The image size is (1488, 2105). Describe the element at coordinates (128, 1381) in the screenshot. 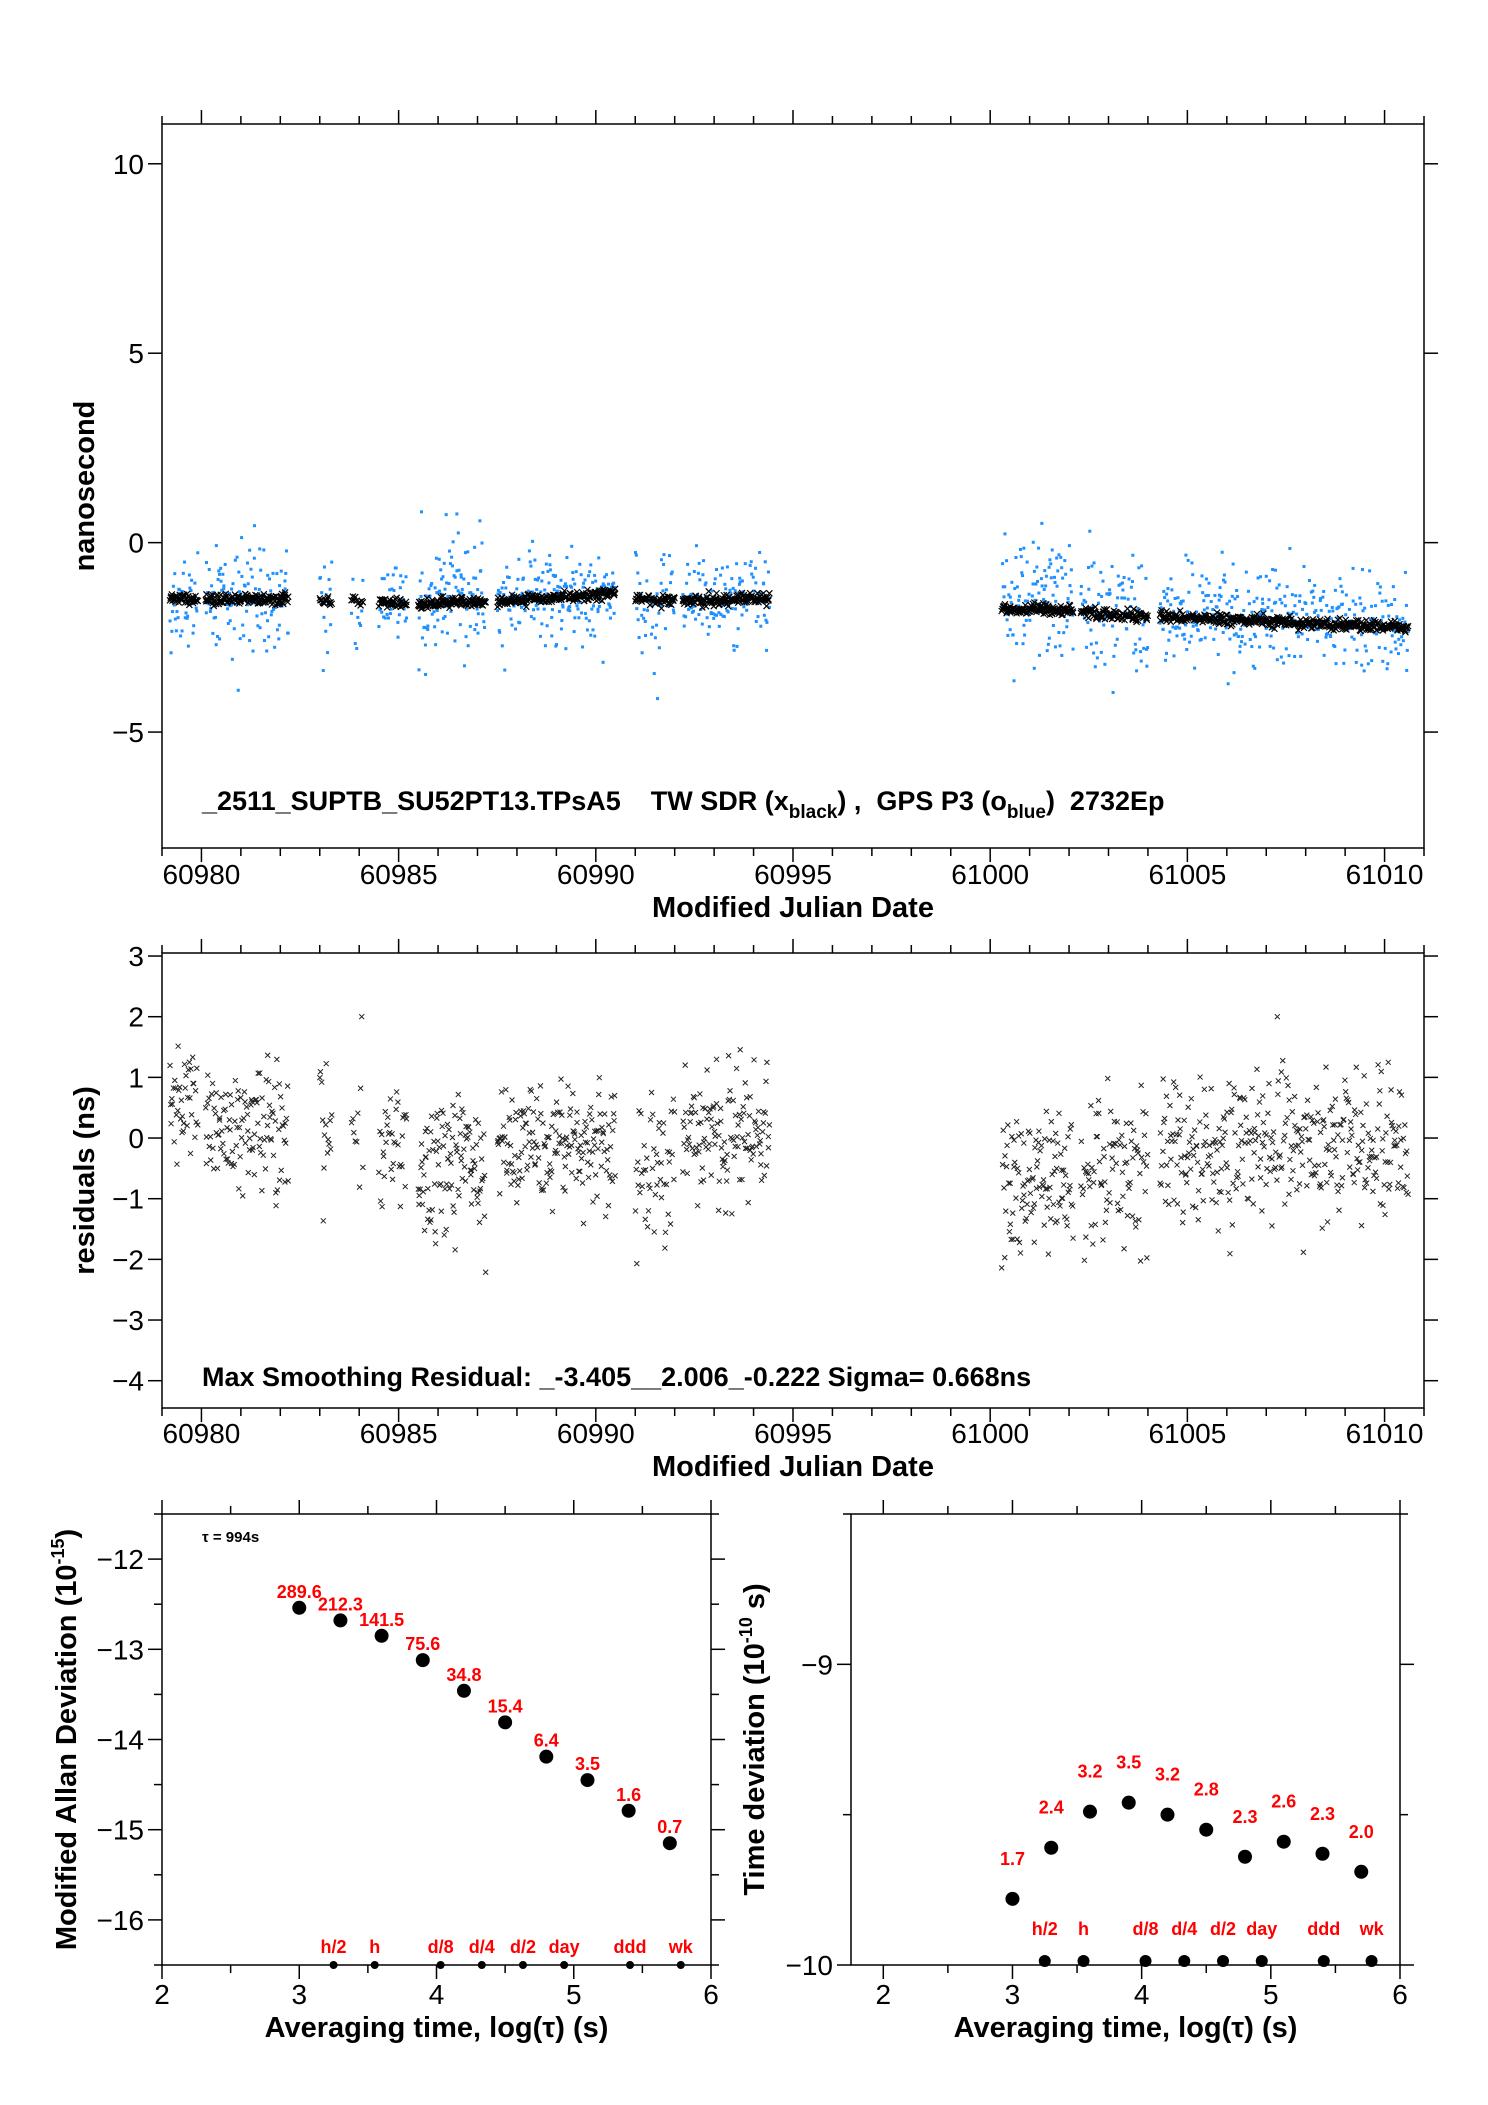

I see `y-tick-label: −4` at that location.